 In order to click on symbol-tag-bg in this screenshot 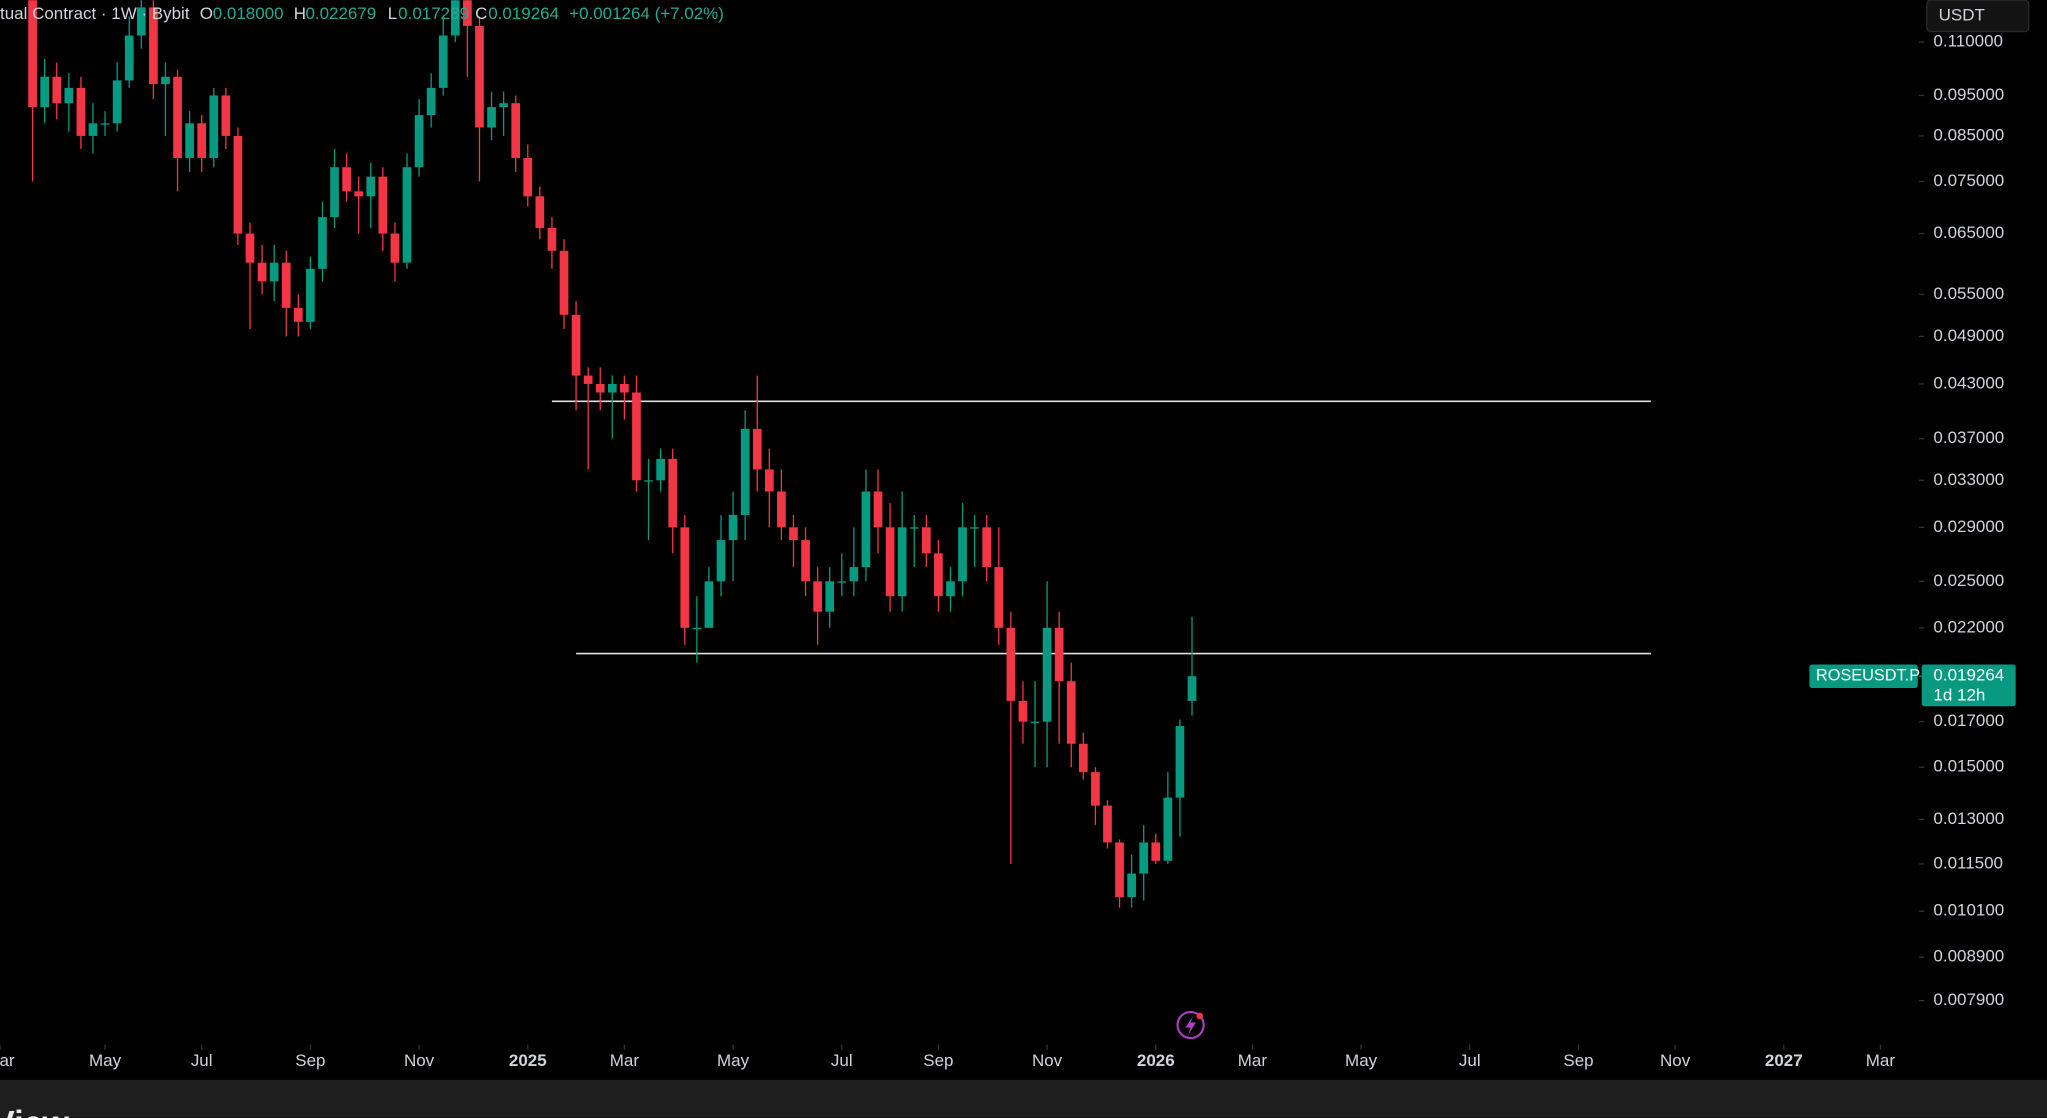, I will do `click(1863, 676)`.